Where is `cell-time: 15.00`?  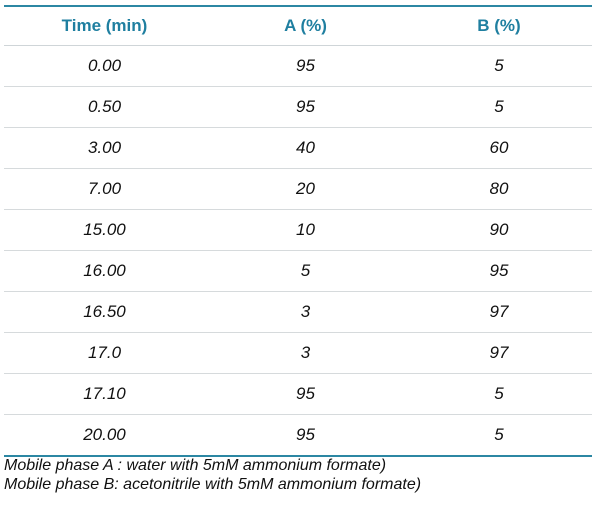
cell-time: 15.00 is located at coordinates (104, 230).